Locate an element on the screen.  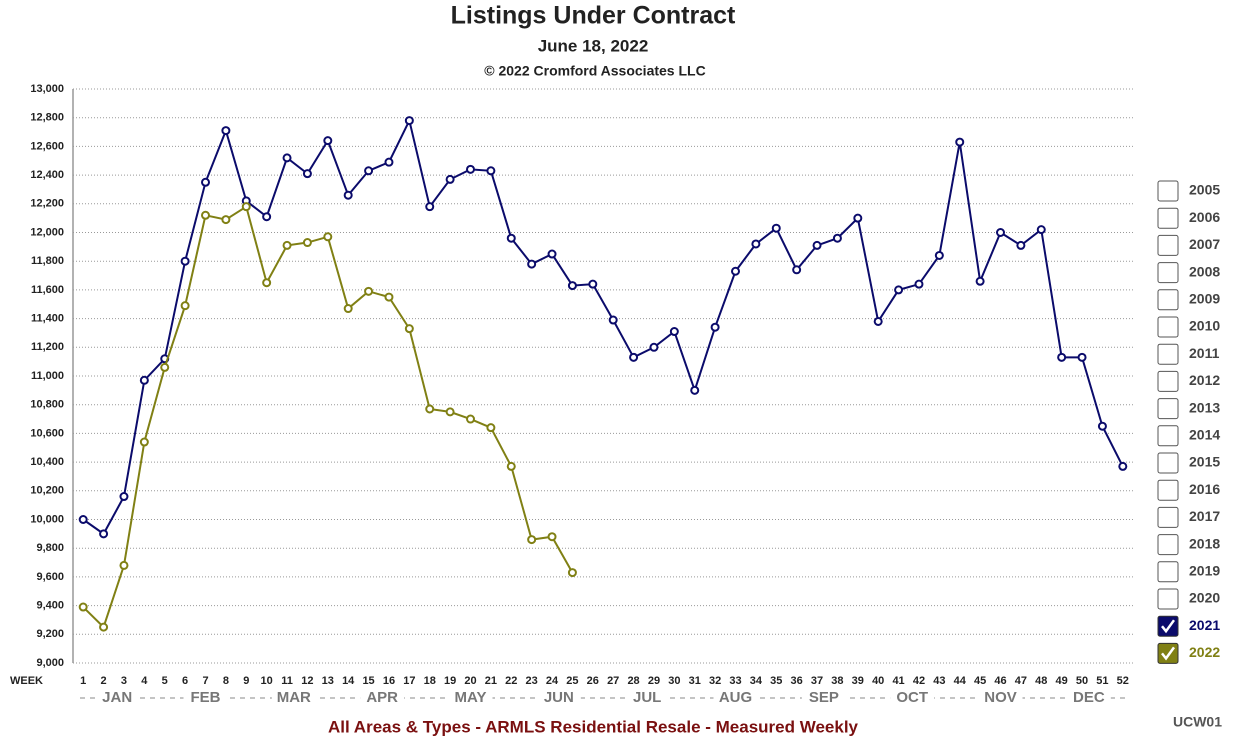
month-label: AUG is located at coordinates (735, 697).